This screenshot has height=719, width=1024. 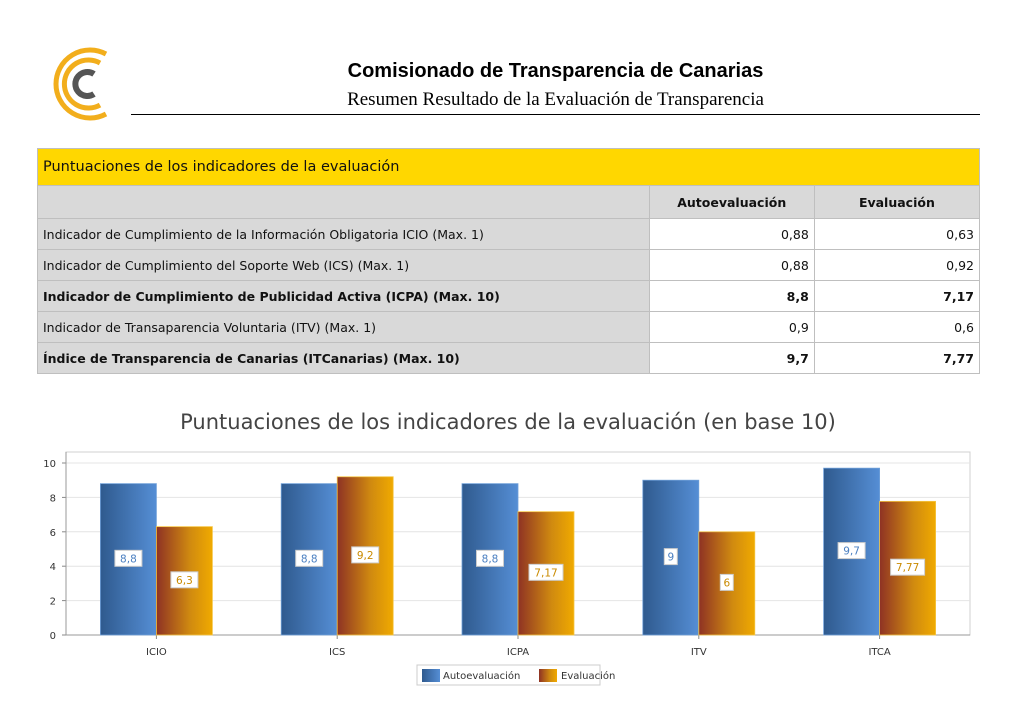 What do you see at coordinates (731, 296) in the screenshot?
I see `auto-value: 8,8` at bounding box center [731, 296].